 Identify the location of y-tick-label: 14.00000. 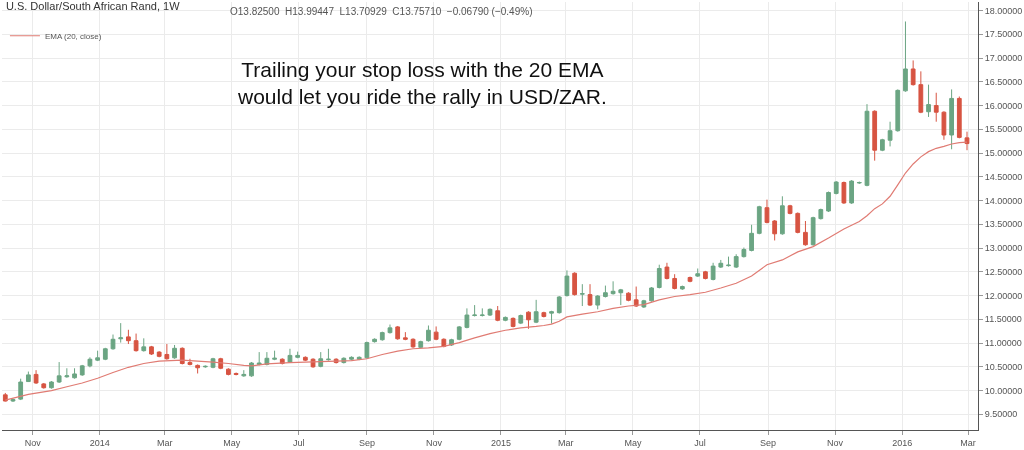
(1003, 200).